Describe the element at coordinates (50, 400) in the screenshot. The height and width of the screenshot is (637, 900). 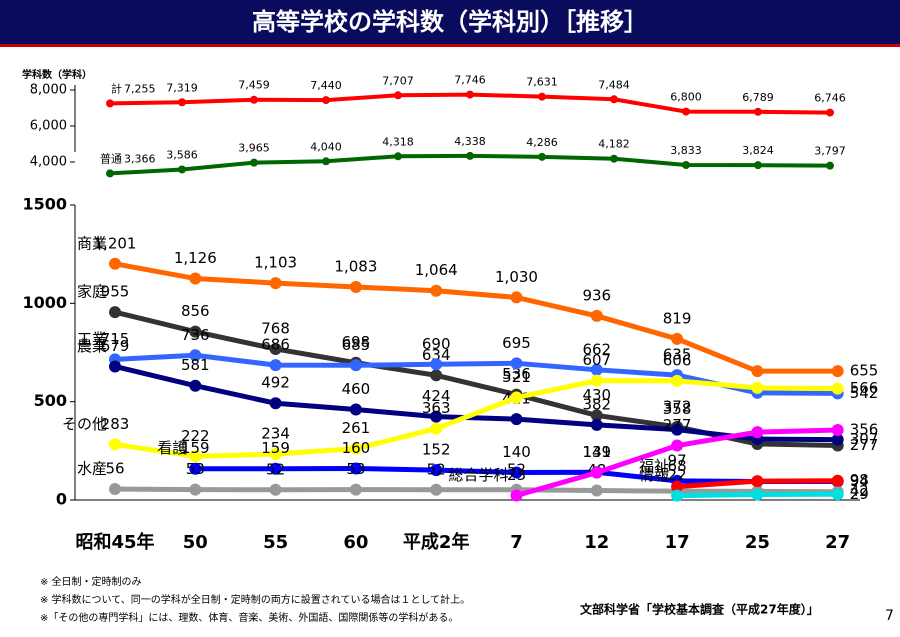
I see `y-tick-label: 500` at that location.